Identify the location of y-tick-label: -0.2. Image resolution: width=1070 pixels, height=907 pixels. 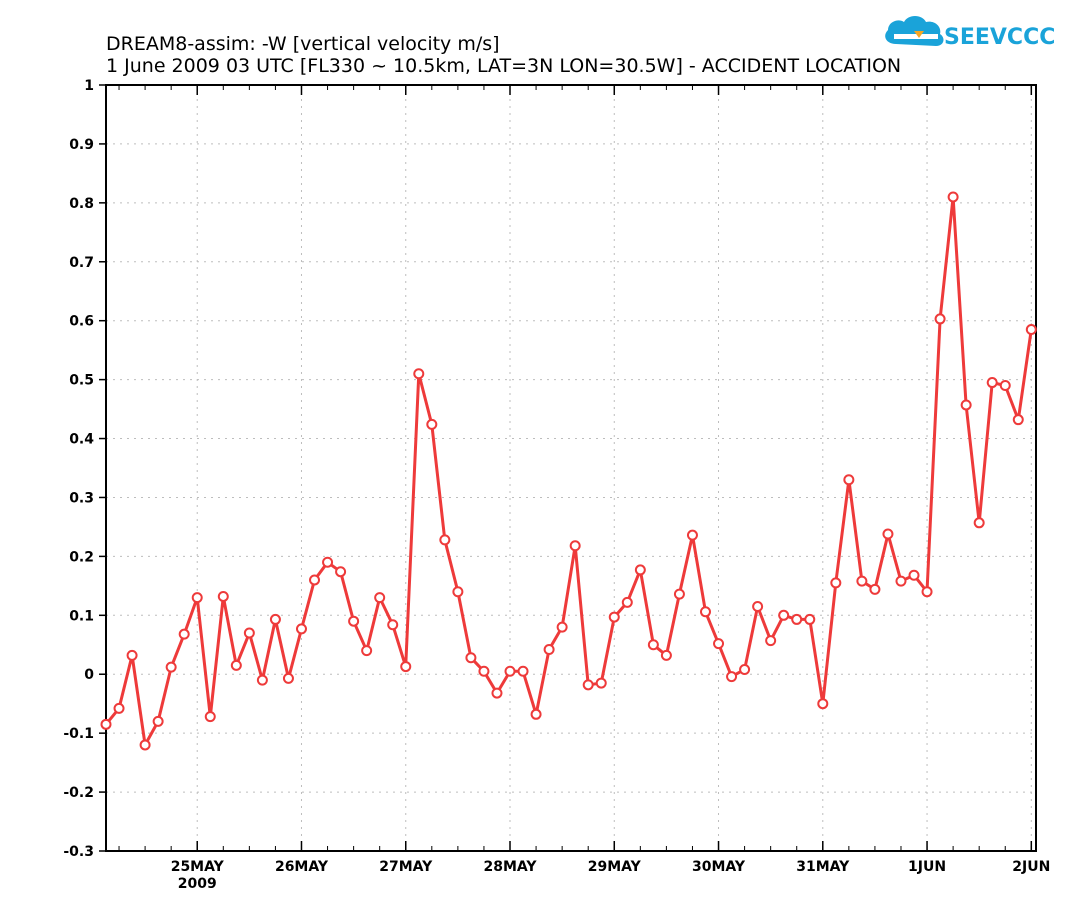
(78, 793).